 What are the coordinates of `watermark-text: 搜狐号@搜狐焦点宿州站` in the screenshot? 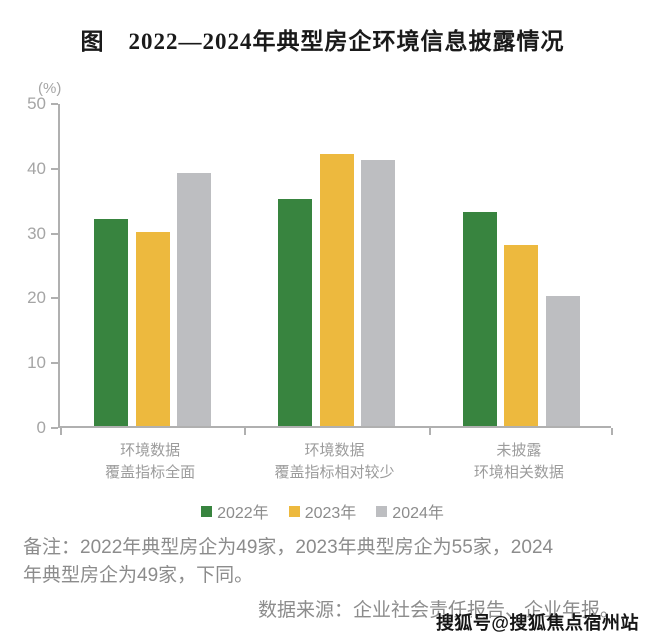 It's located at (537, 623).